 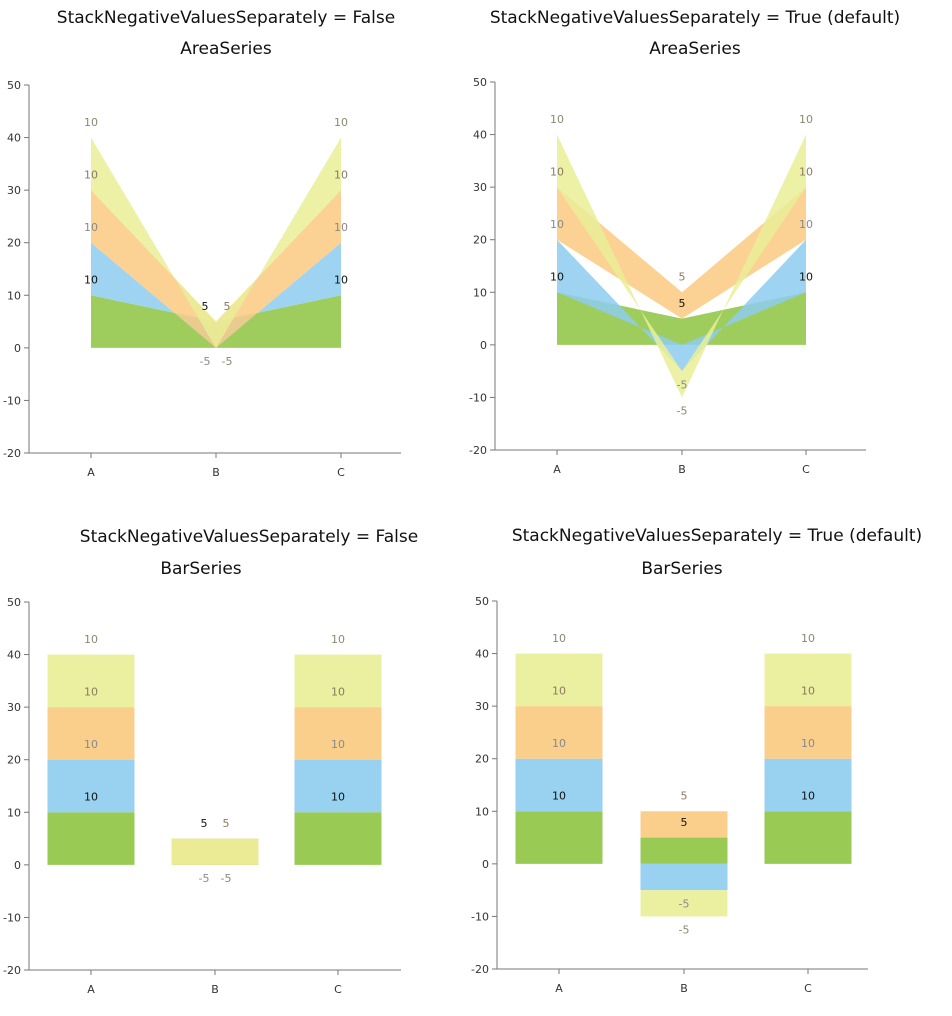 I want to click on bar-series-2-B, so click(x=684, y=877).